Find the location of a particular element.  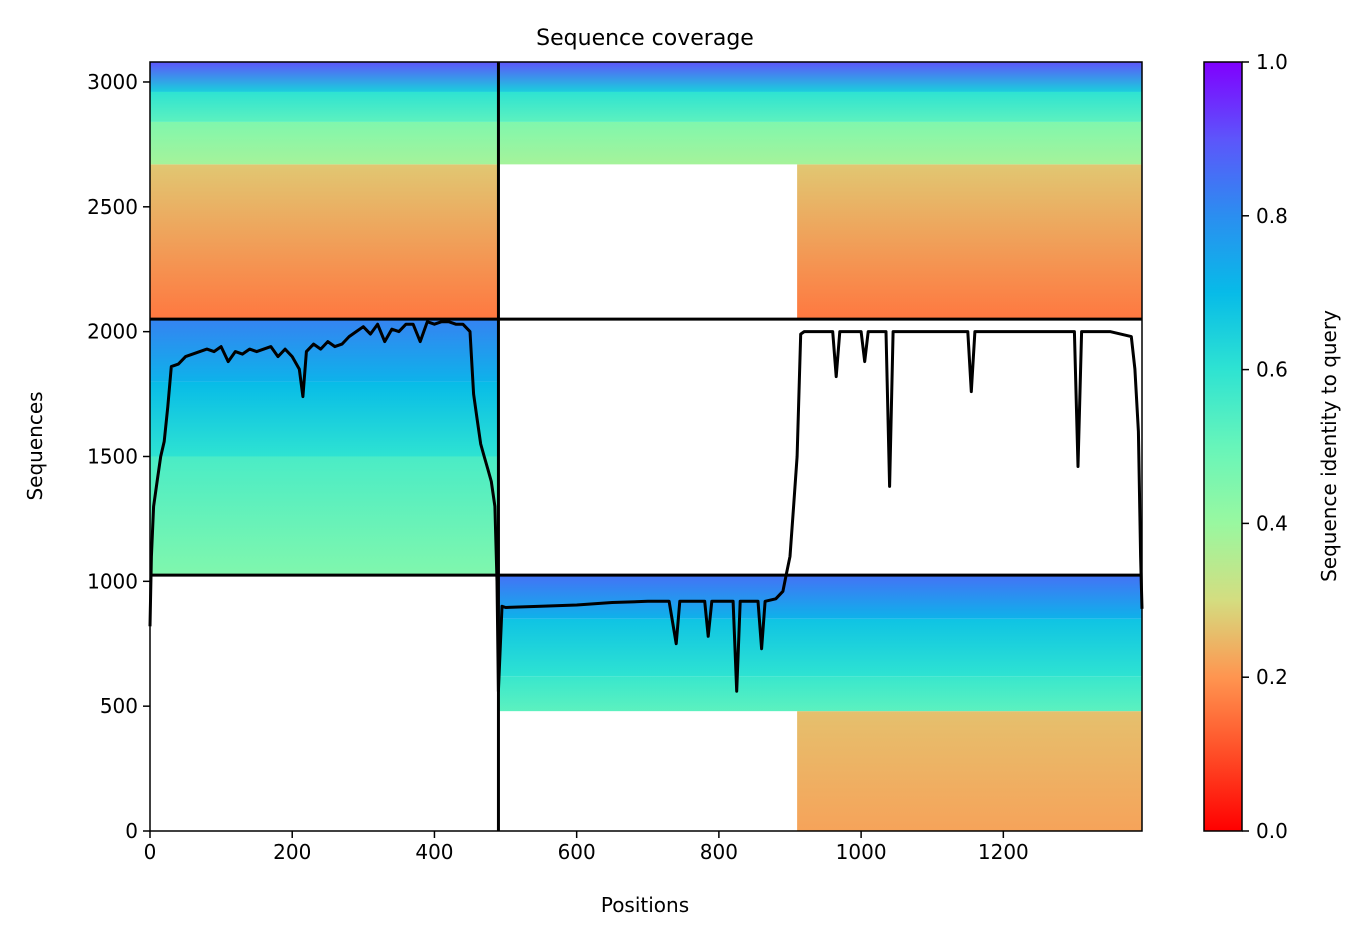

colorbar-tick-label: 0.6 is located at coordinates (1272, 370).